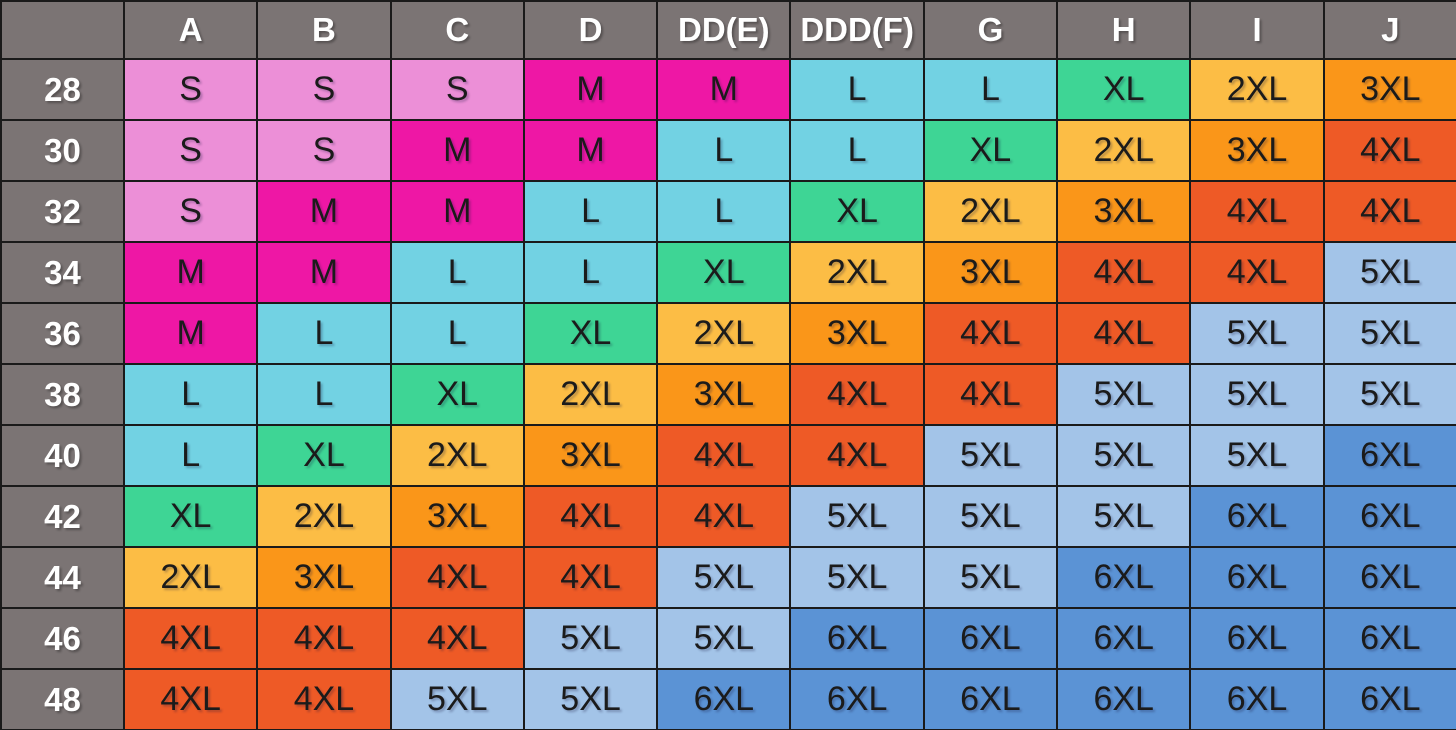  I want to click on table-row: 42 XL 2XL 3XL 4XL 4XL 5XL 5XL 5XL 6XL 6XL, so click(728, 516).